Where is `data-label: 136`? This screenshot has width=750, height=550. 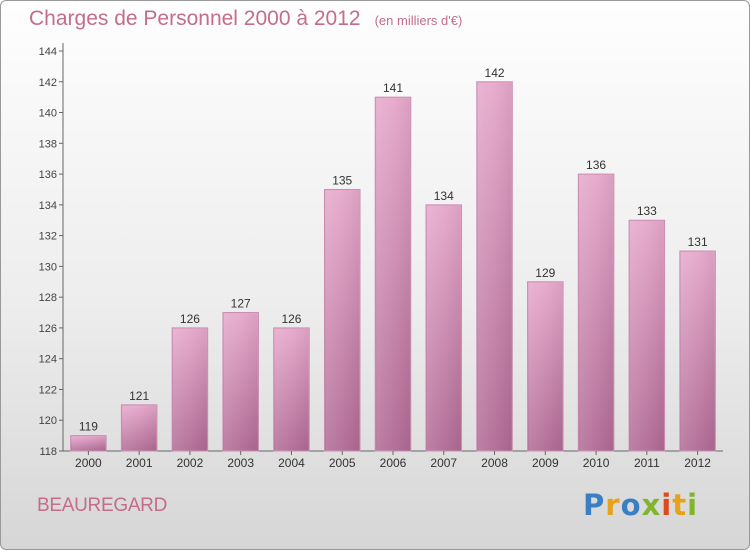
data-label: 136 is located at coordinates (596, 165).